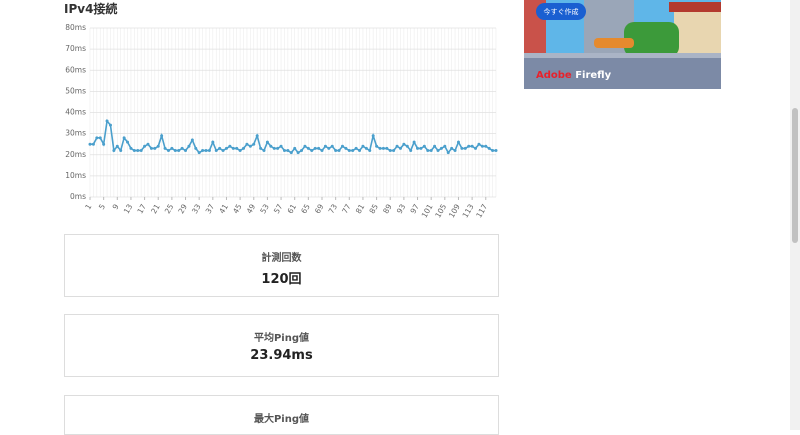 The width and height of the screenshot is (800, 435). Describe the element at coordinates (169, 208) in the screenshot. I see `x-tick-label: 25` at that location.